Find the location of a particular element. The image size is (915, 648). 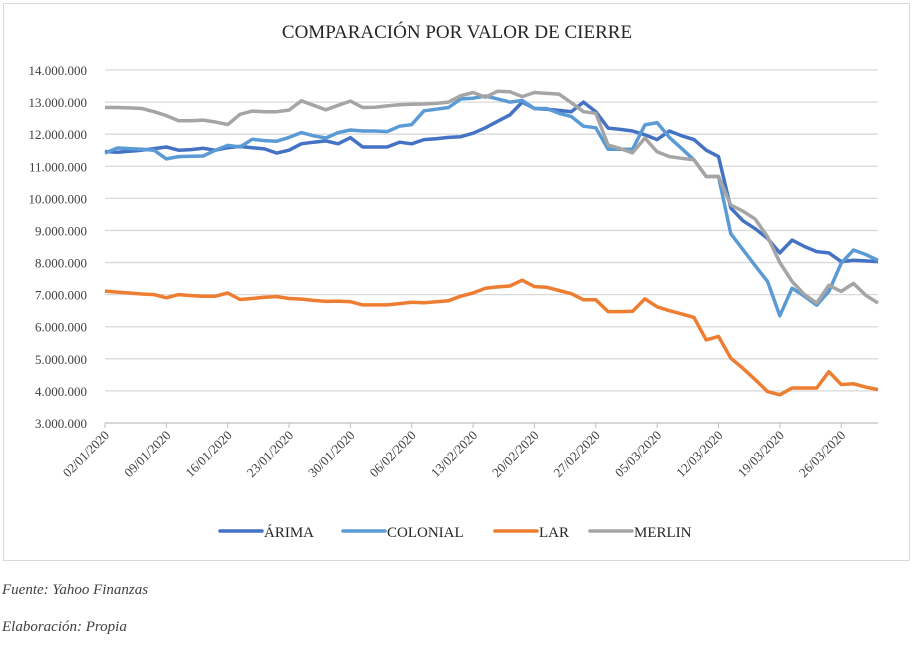

y-tick-label: 6.000.000 is located at coordinates (61, 327).